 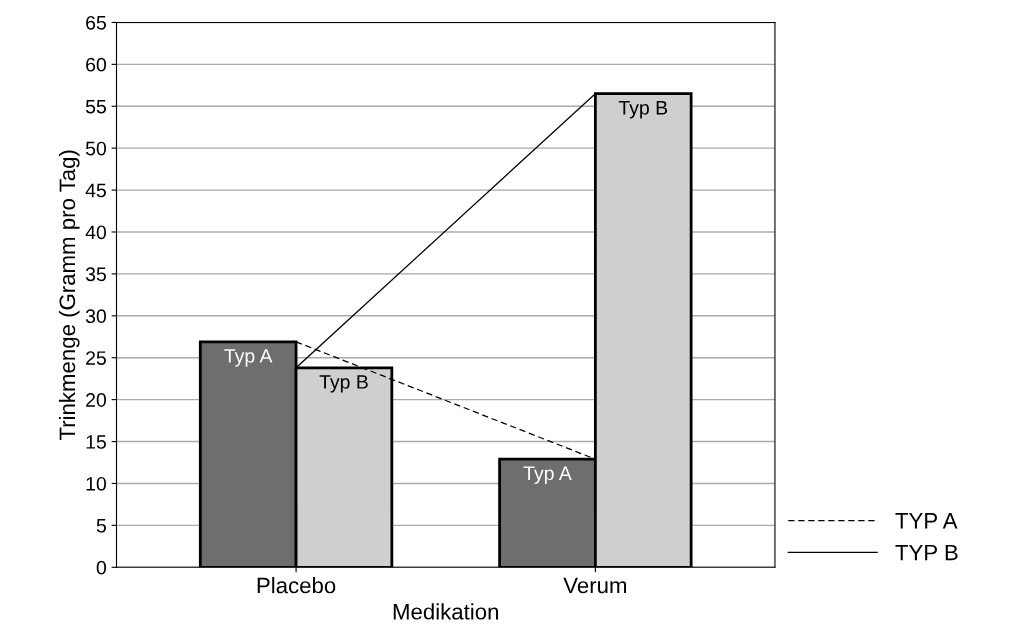 What do you see at coordinates (926, 552) in the screenshot?
I see `legend-label: TYP B` at bounding box center [926, 552].